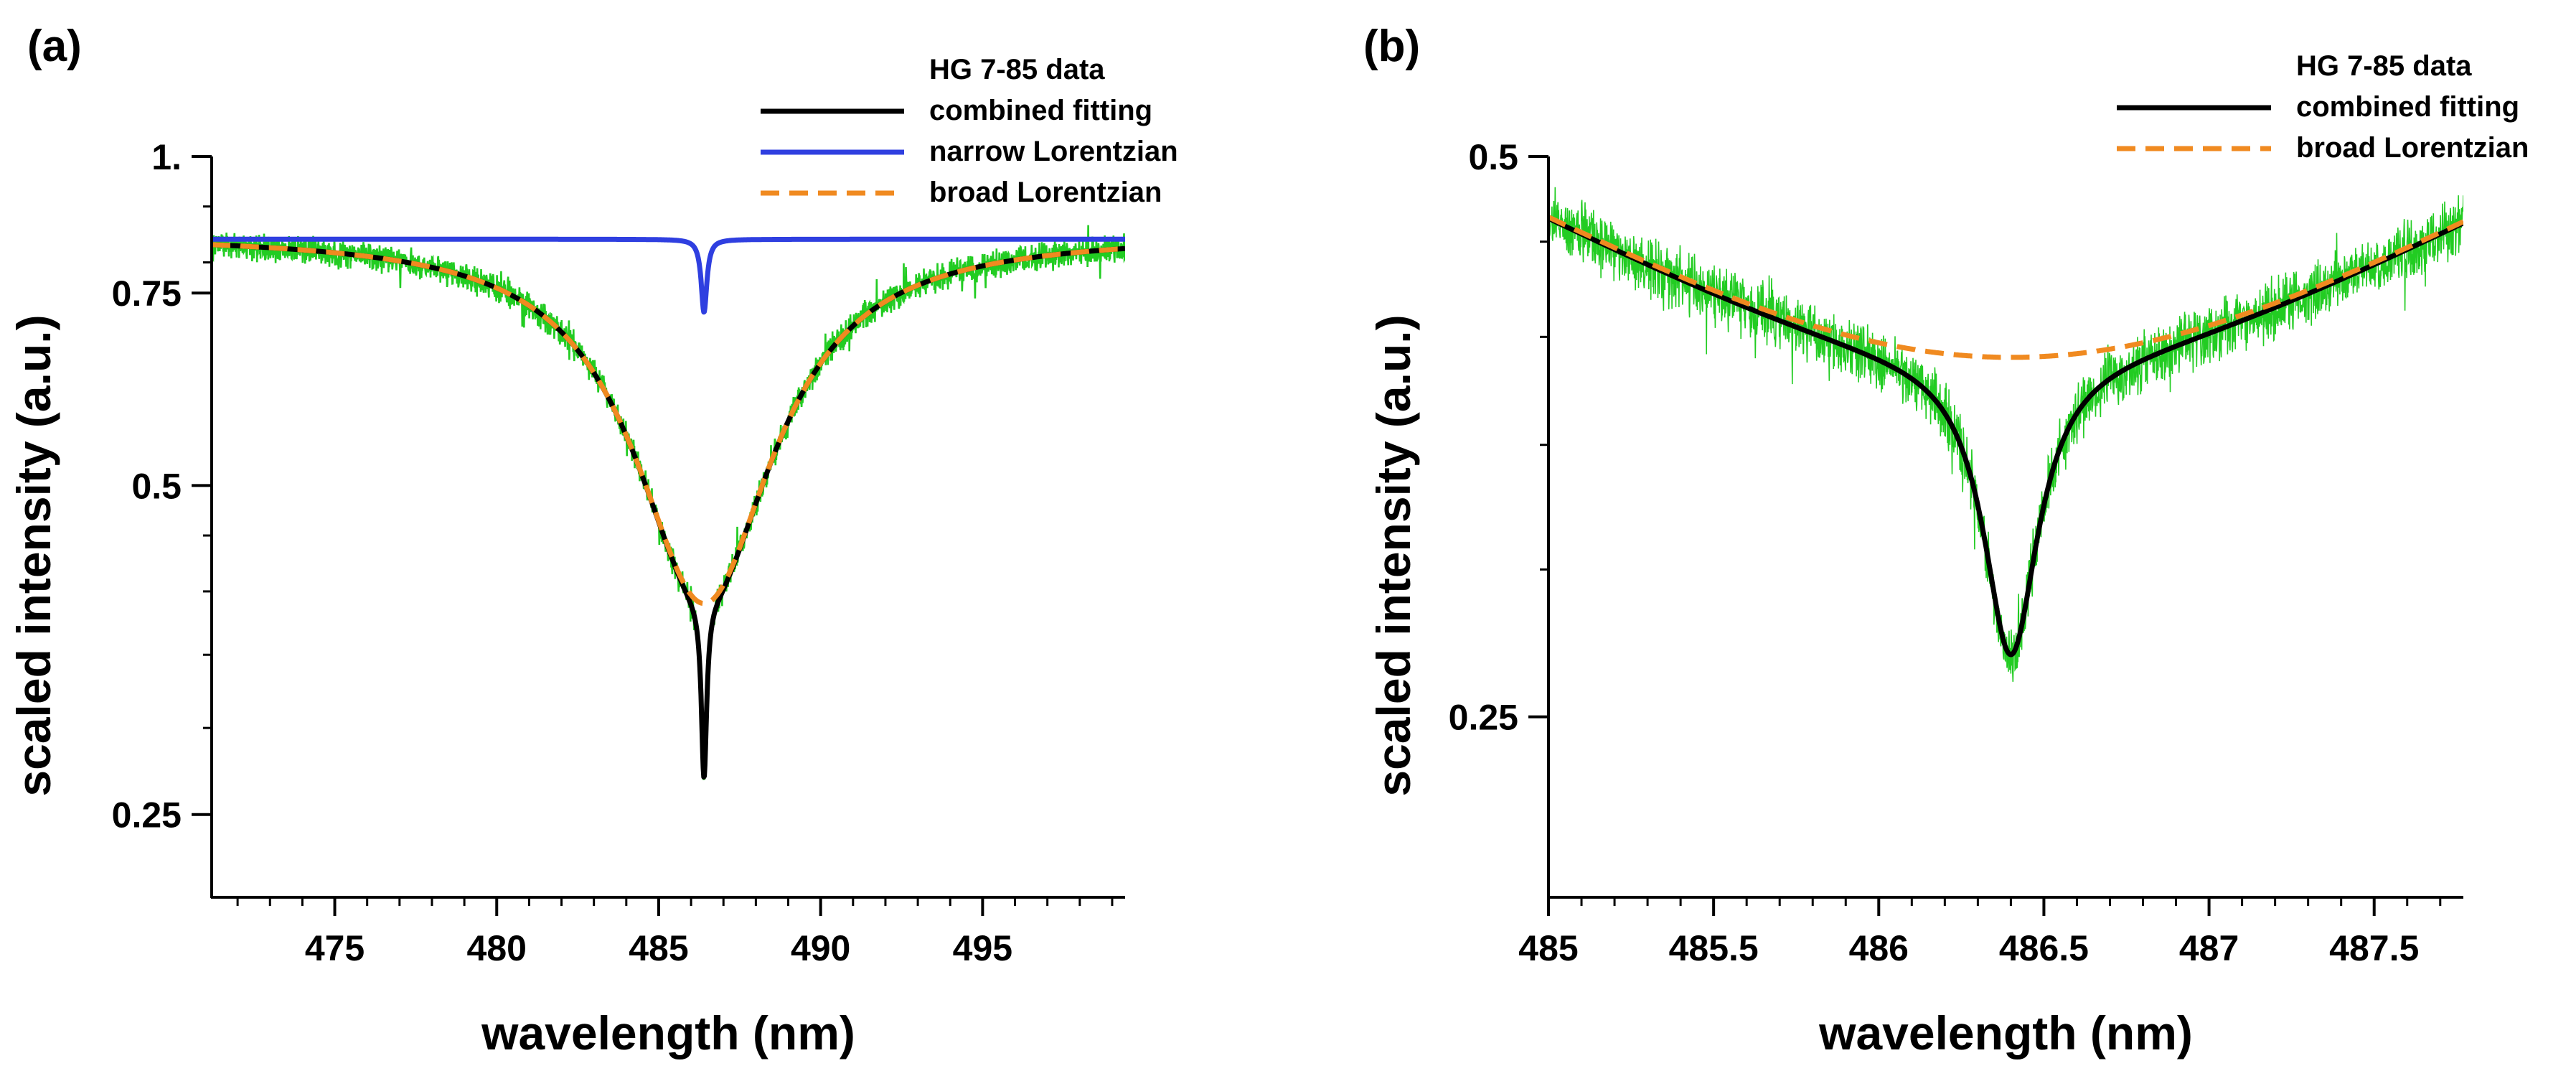 This screenshot has width=2576, height=1076. I want to click on x-tick-label: 486.5, so click(2044, 948).